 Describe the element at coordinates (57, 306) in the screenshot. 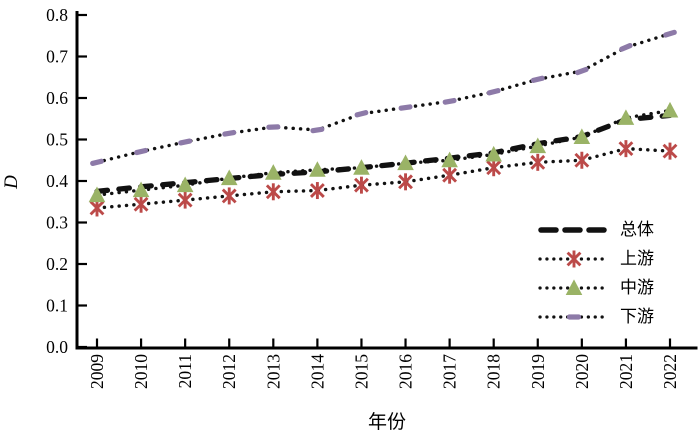

I see `y-tick-label: 0.1` at that location.